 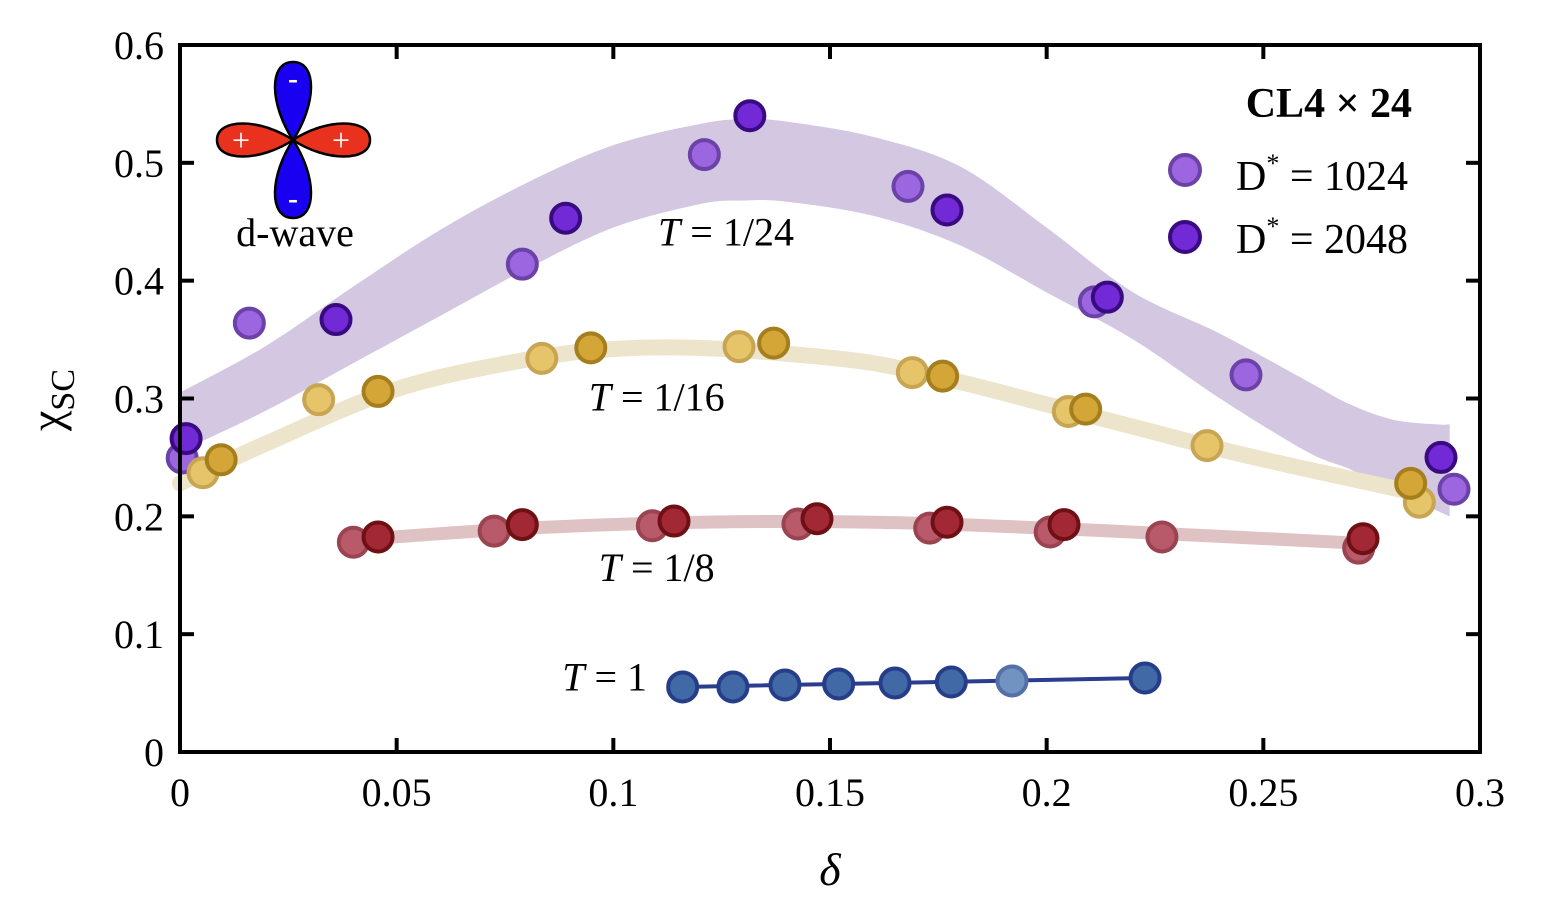 What do you see at coordinates (657, 396) in the screenshot?
I see `annotation-label: T = 1/16` at bounding box center [657, 396].